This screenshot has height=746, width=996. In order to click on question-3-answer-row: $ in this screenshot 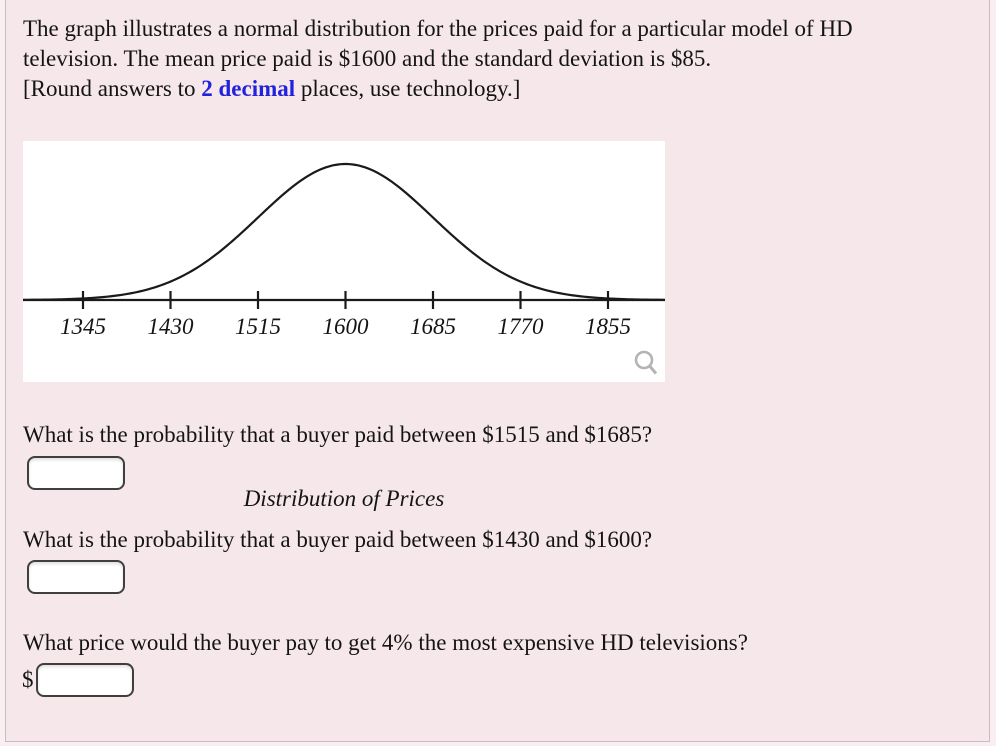, I will do `click(78, 680)`.